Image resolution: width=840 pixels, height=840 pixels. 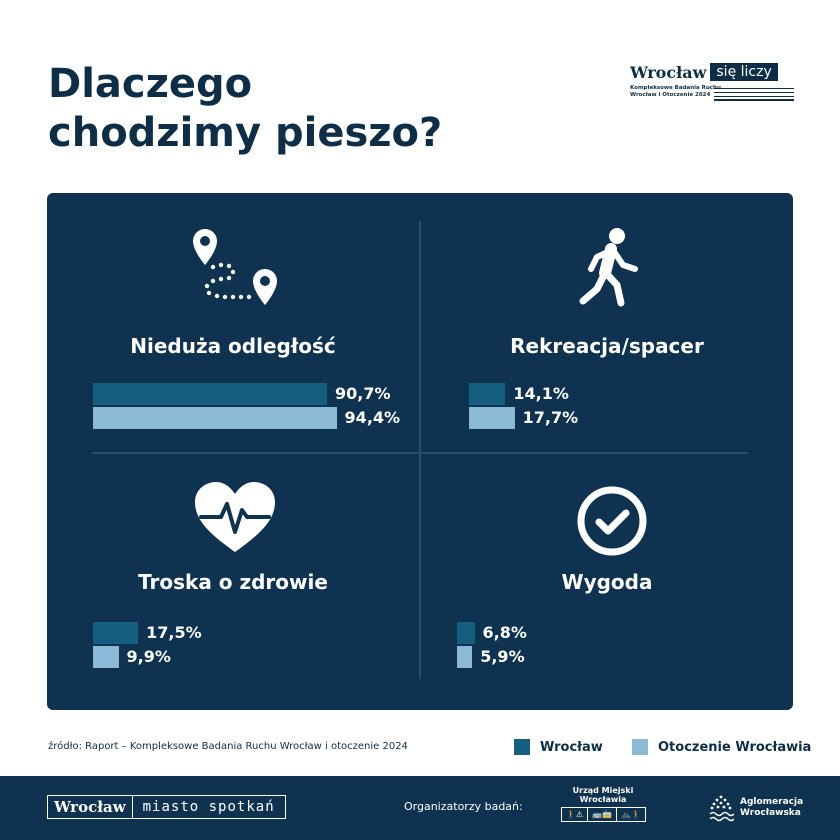 I want to click on bar-value-label: 14,1%, so click(x=541, y=393).